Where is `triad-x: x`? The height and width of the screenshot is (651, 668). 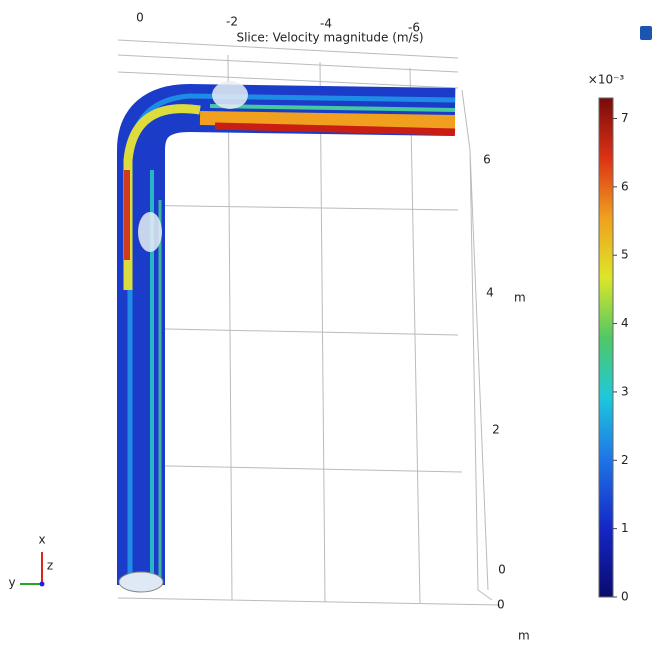
triad-x: x is located at coordinates (41, 540).